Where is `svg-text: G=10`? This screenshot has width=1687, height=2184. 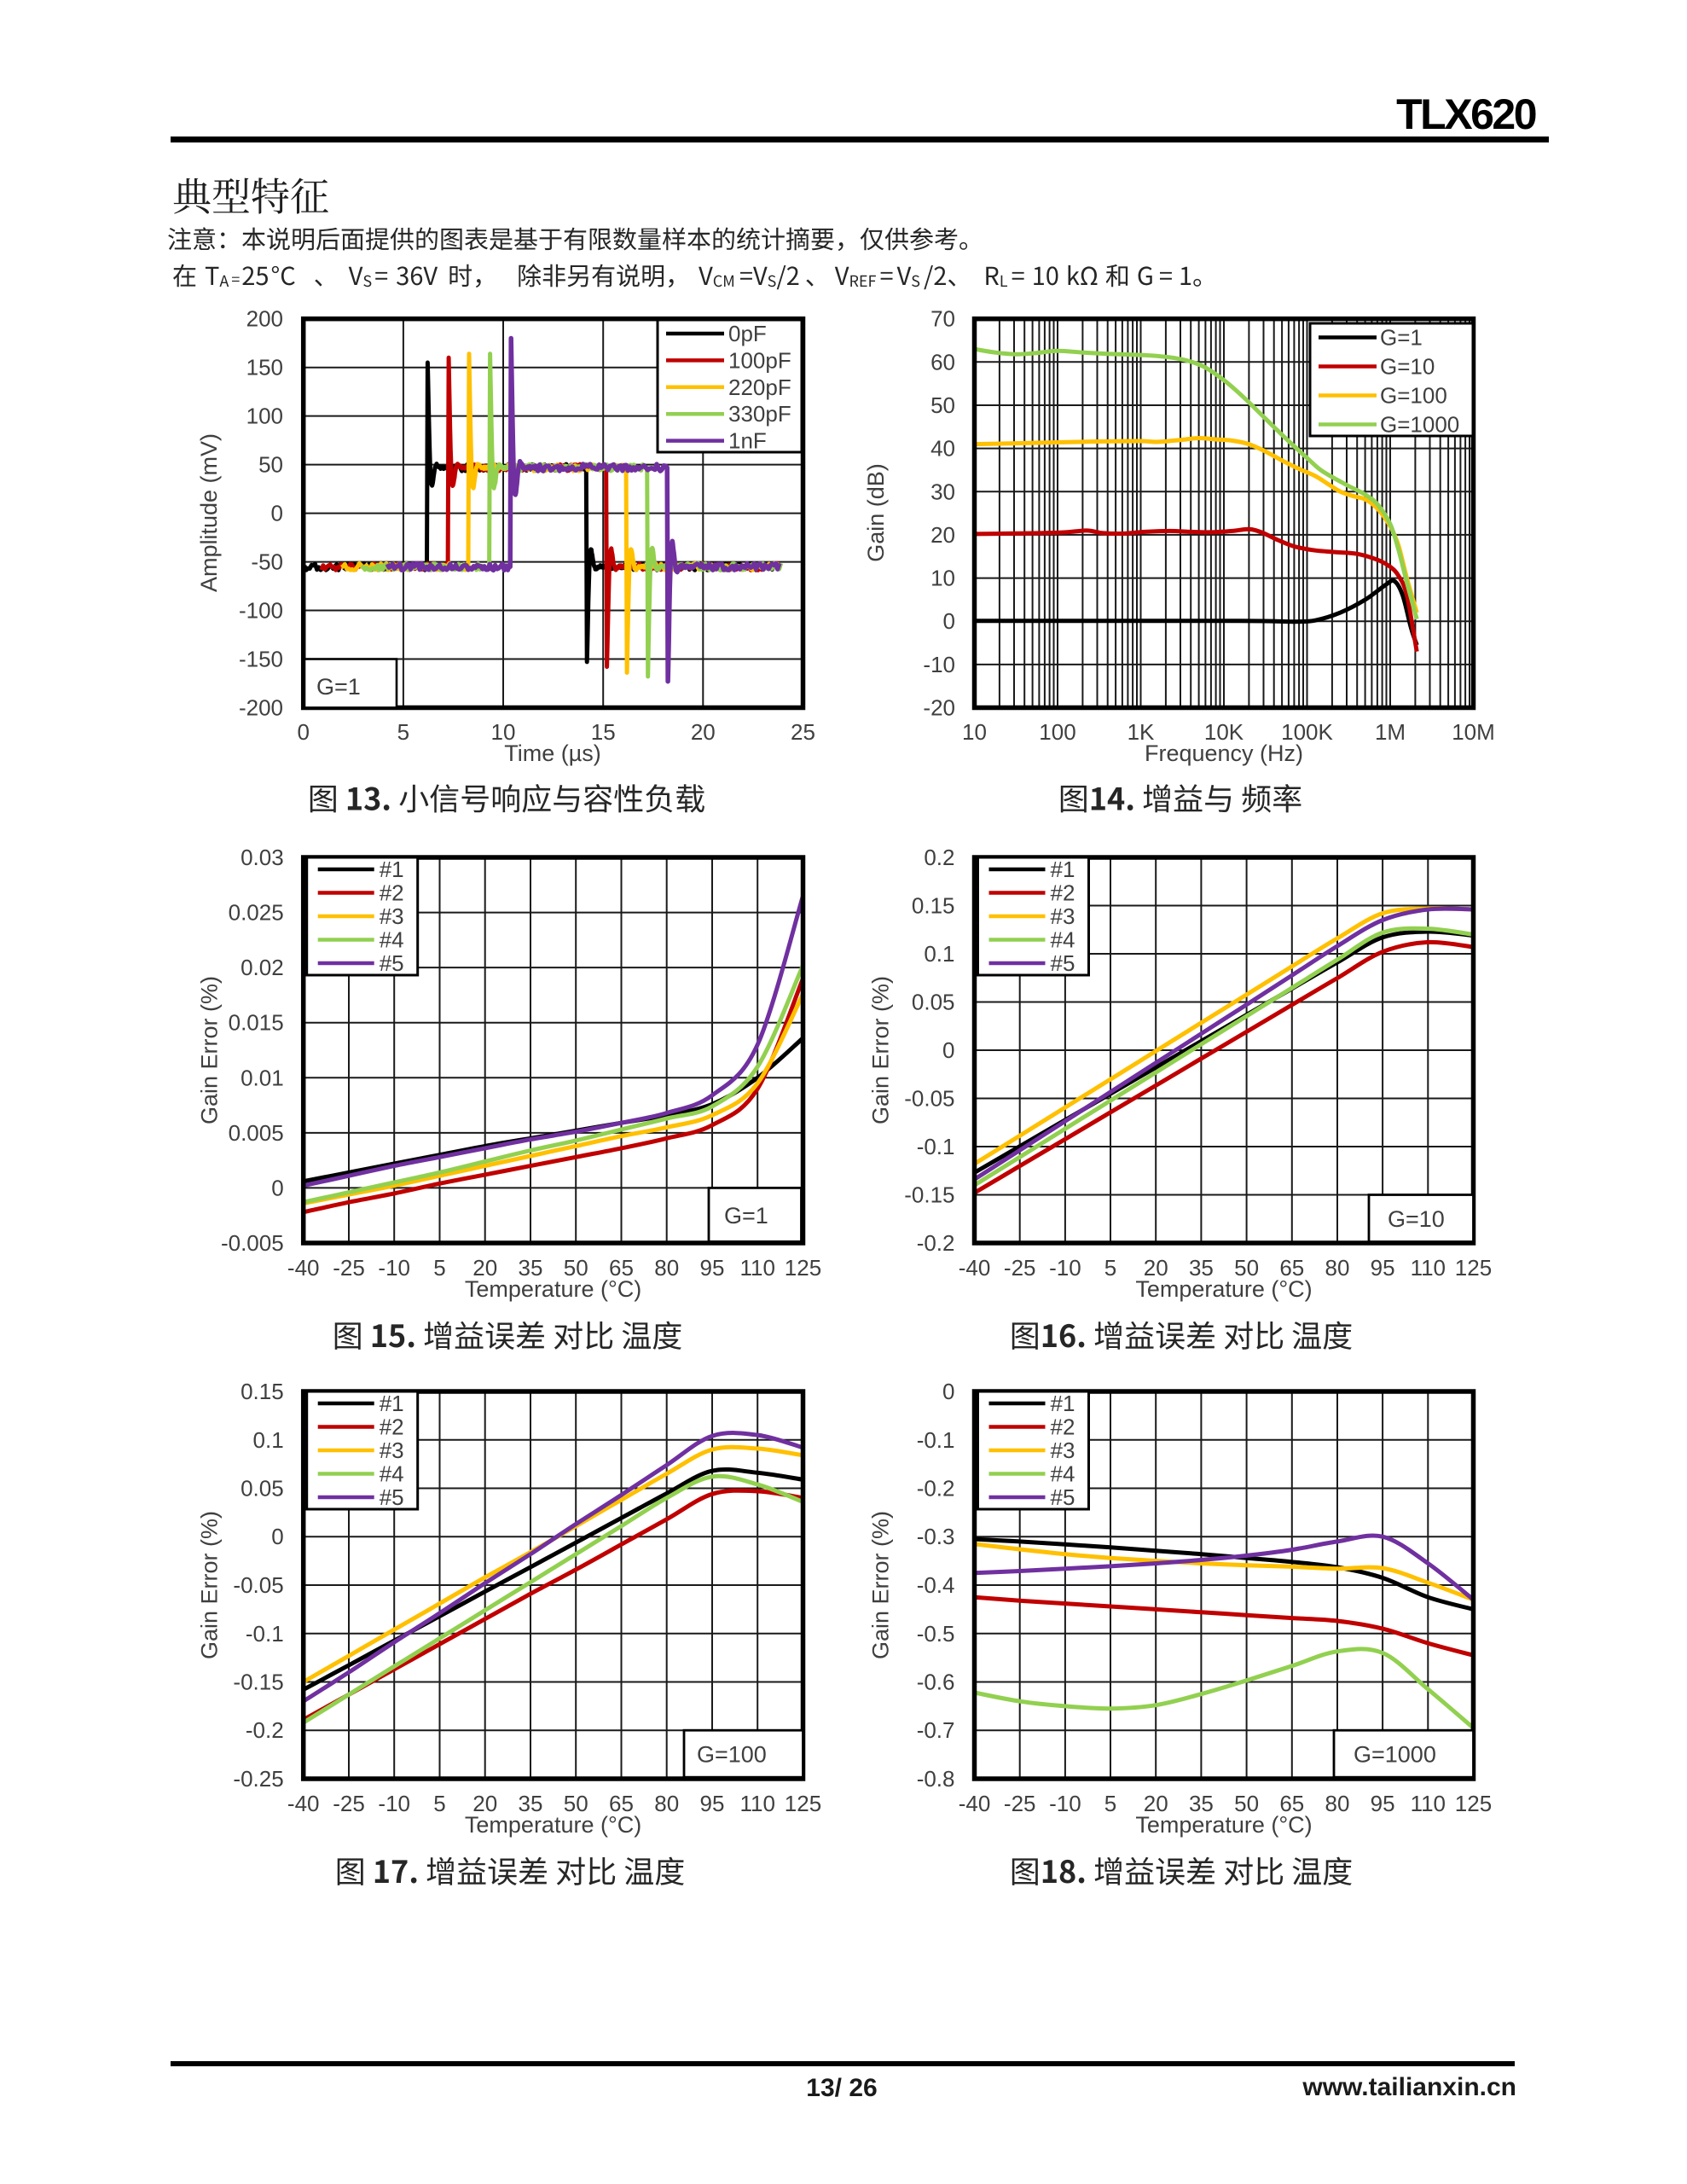 svg-text: G=10 is located at coordinates (1408, 367).